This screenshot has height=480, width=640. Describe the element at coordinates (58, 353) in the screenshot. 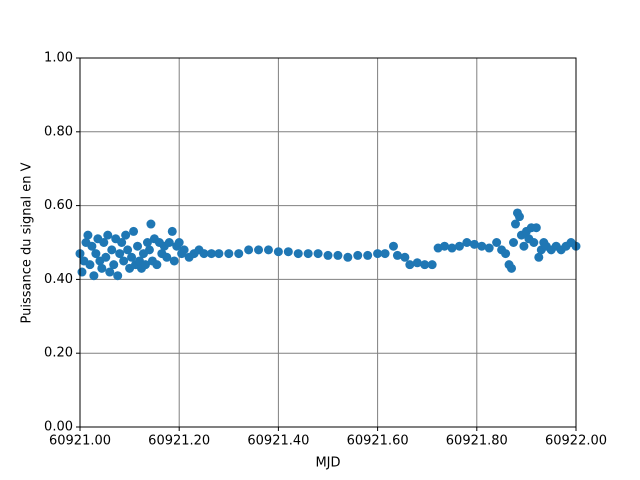

I see `y-tick-label: 0.20` at that location.